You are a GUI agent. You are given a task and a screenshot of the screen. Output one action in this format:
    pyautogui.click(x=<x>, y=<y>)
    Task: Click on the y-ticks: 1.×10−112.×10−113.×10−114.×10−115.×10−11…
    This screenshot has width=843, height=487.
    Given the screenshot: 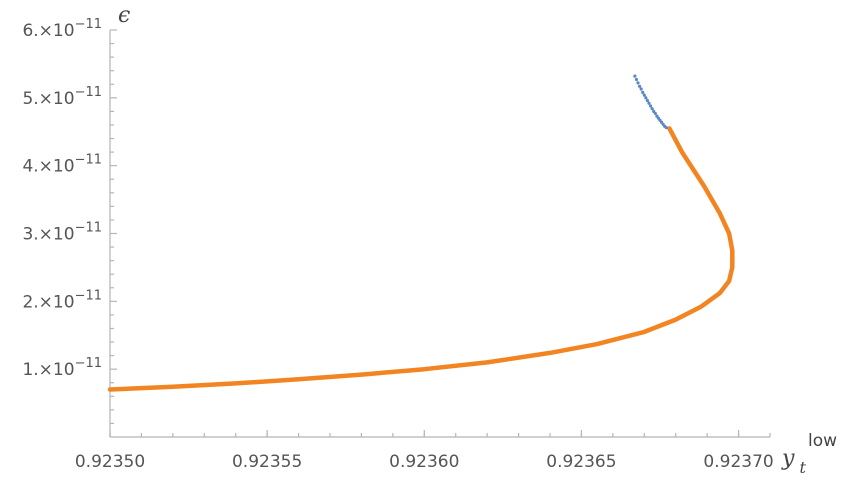 What is the action you would take?
    pyautogui.click(x=69, y=221)
    